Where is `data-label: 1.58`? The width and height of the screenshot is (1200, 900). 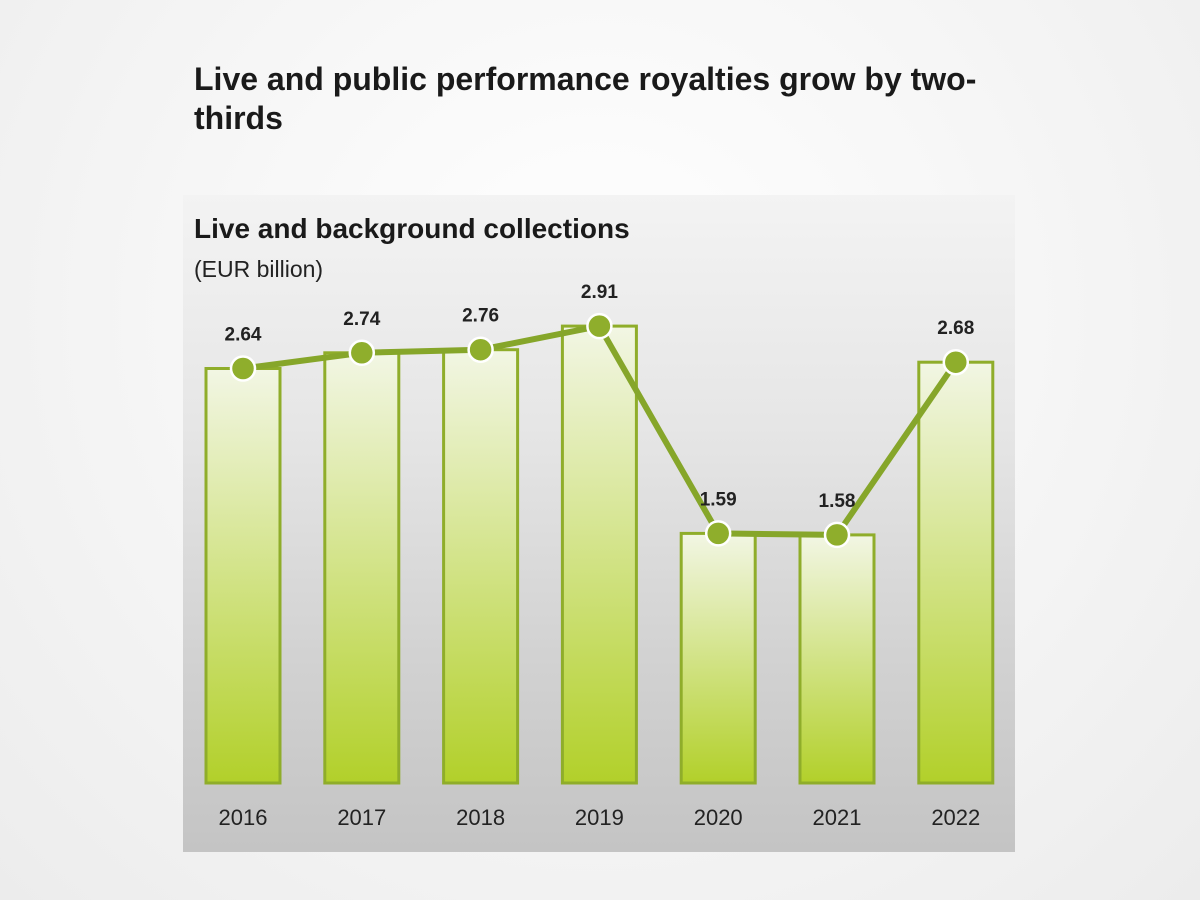
data-label: 1.58 is located at coordinates (837, 501).